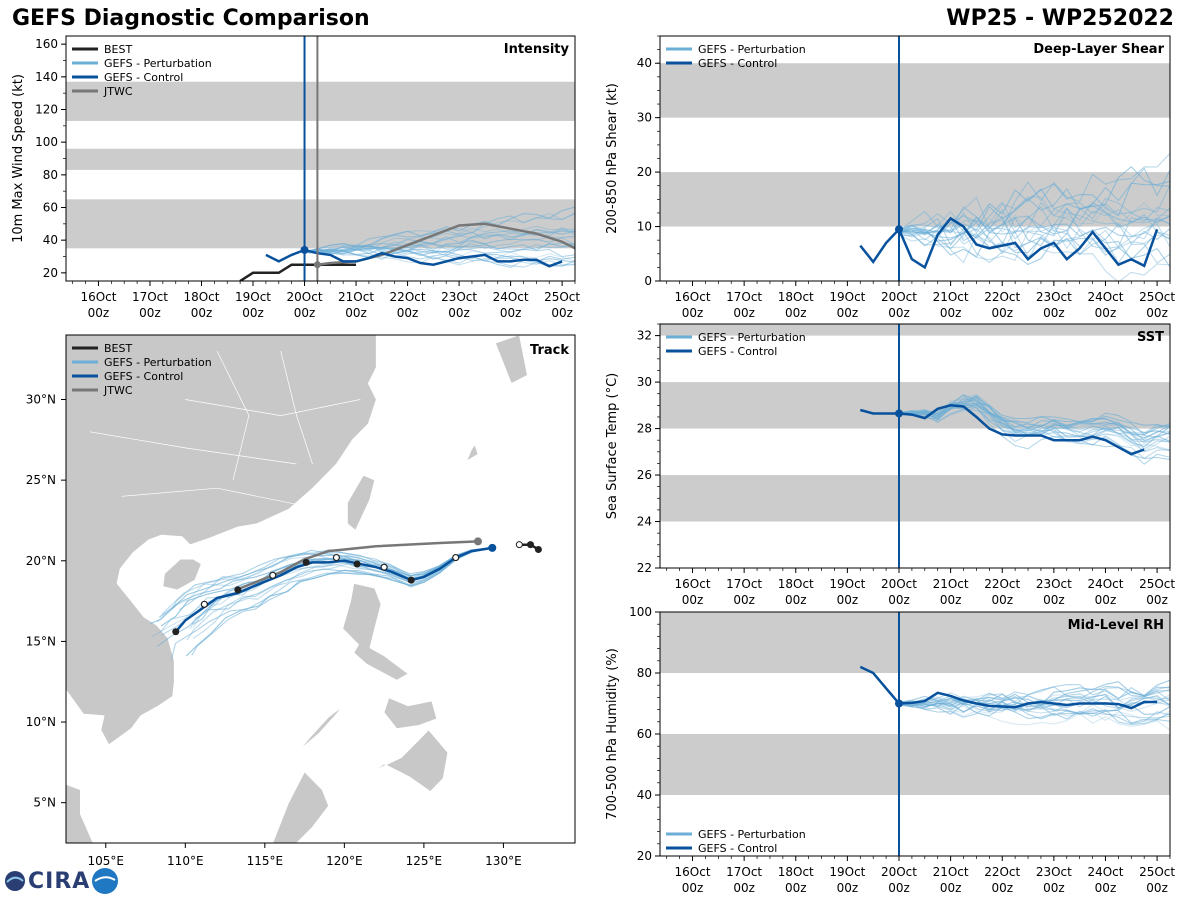 This screenshot has width=1200, height=900. What do you see at coordinates (118, 49) in the screenshot?
I see `legend-label: BEST` at bounding box center [118, 49].